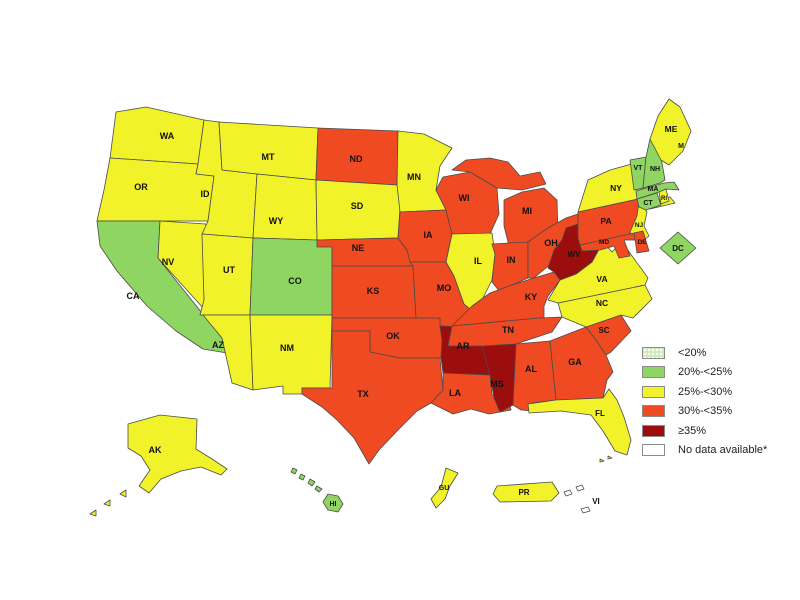 This screenshot has height=600, width=800. What do you see at coordinates (444, 488) in the screenshot?
I see `state-gu: GU 25%-<30%` at bounding box center [444, 488].